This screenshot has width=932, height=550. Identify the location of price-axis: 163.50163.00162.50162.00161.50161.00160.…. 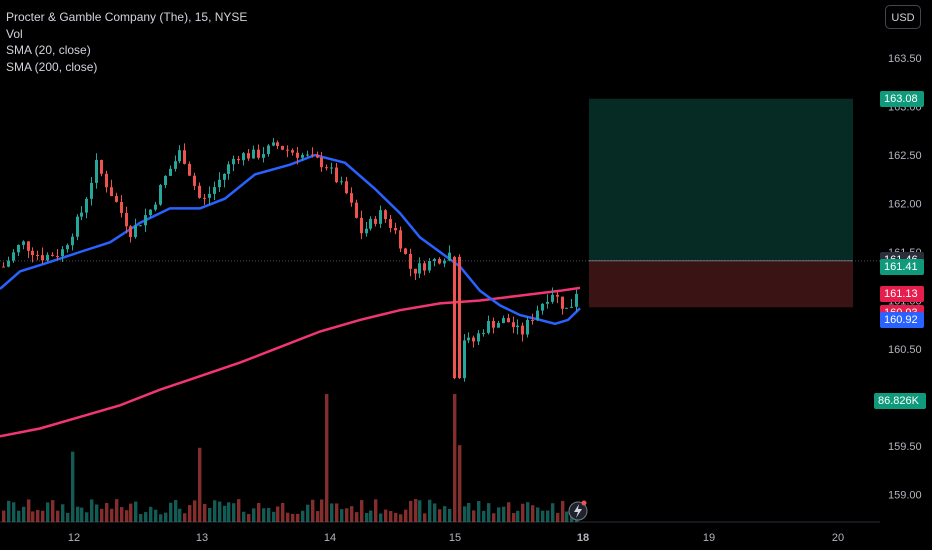
(905, 277).